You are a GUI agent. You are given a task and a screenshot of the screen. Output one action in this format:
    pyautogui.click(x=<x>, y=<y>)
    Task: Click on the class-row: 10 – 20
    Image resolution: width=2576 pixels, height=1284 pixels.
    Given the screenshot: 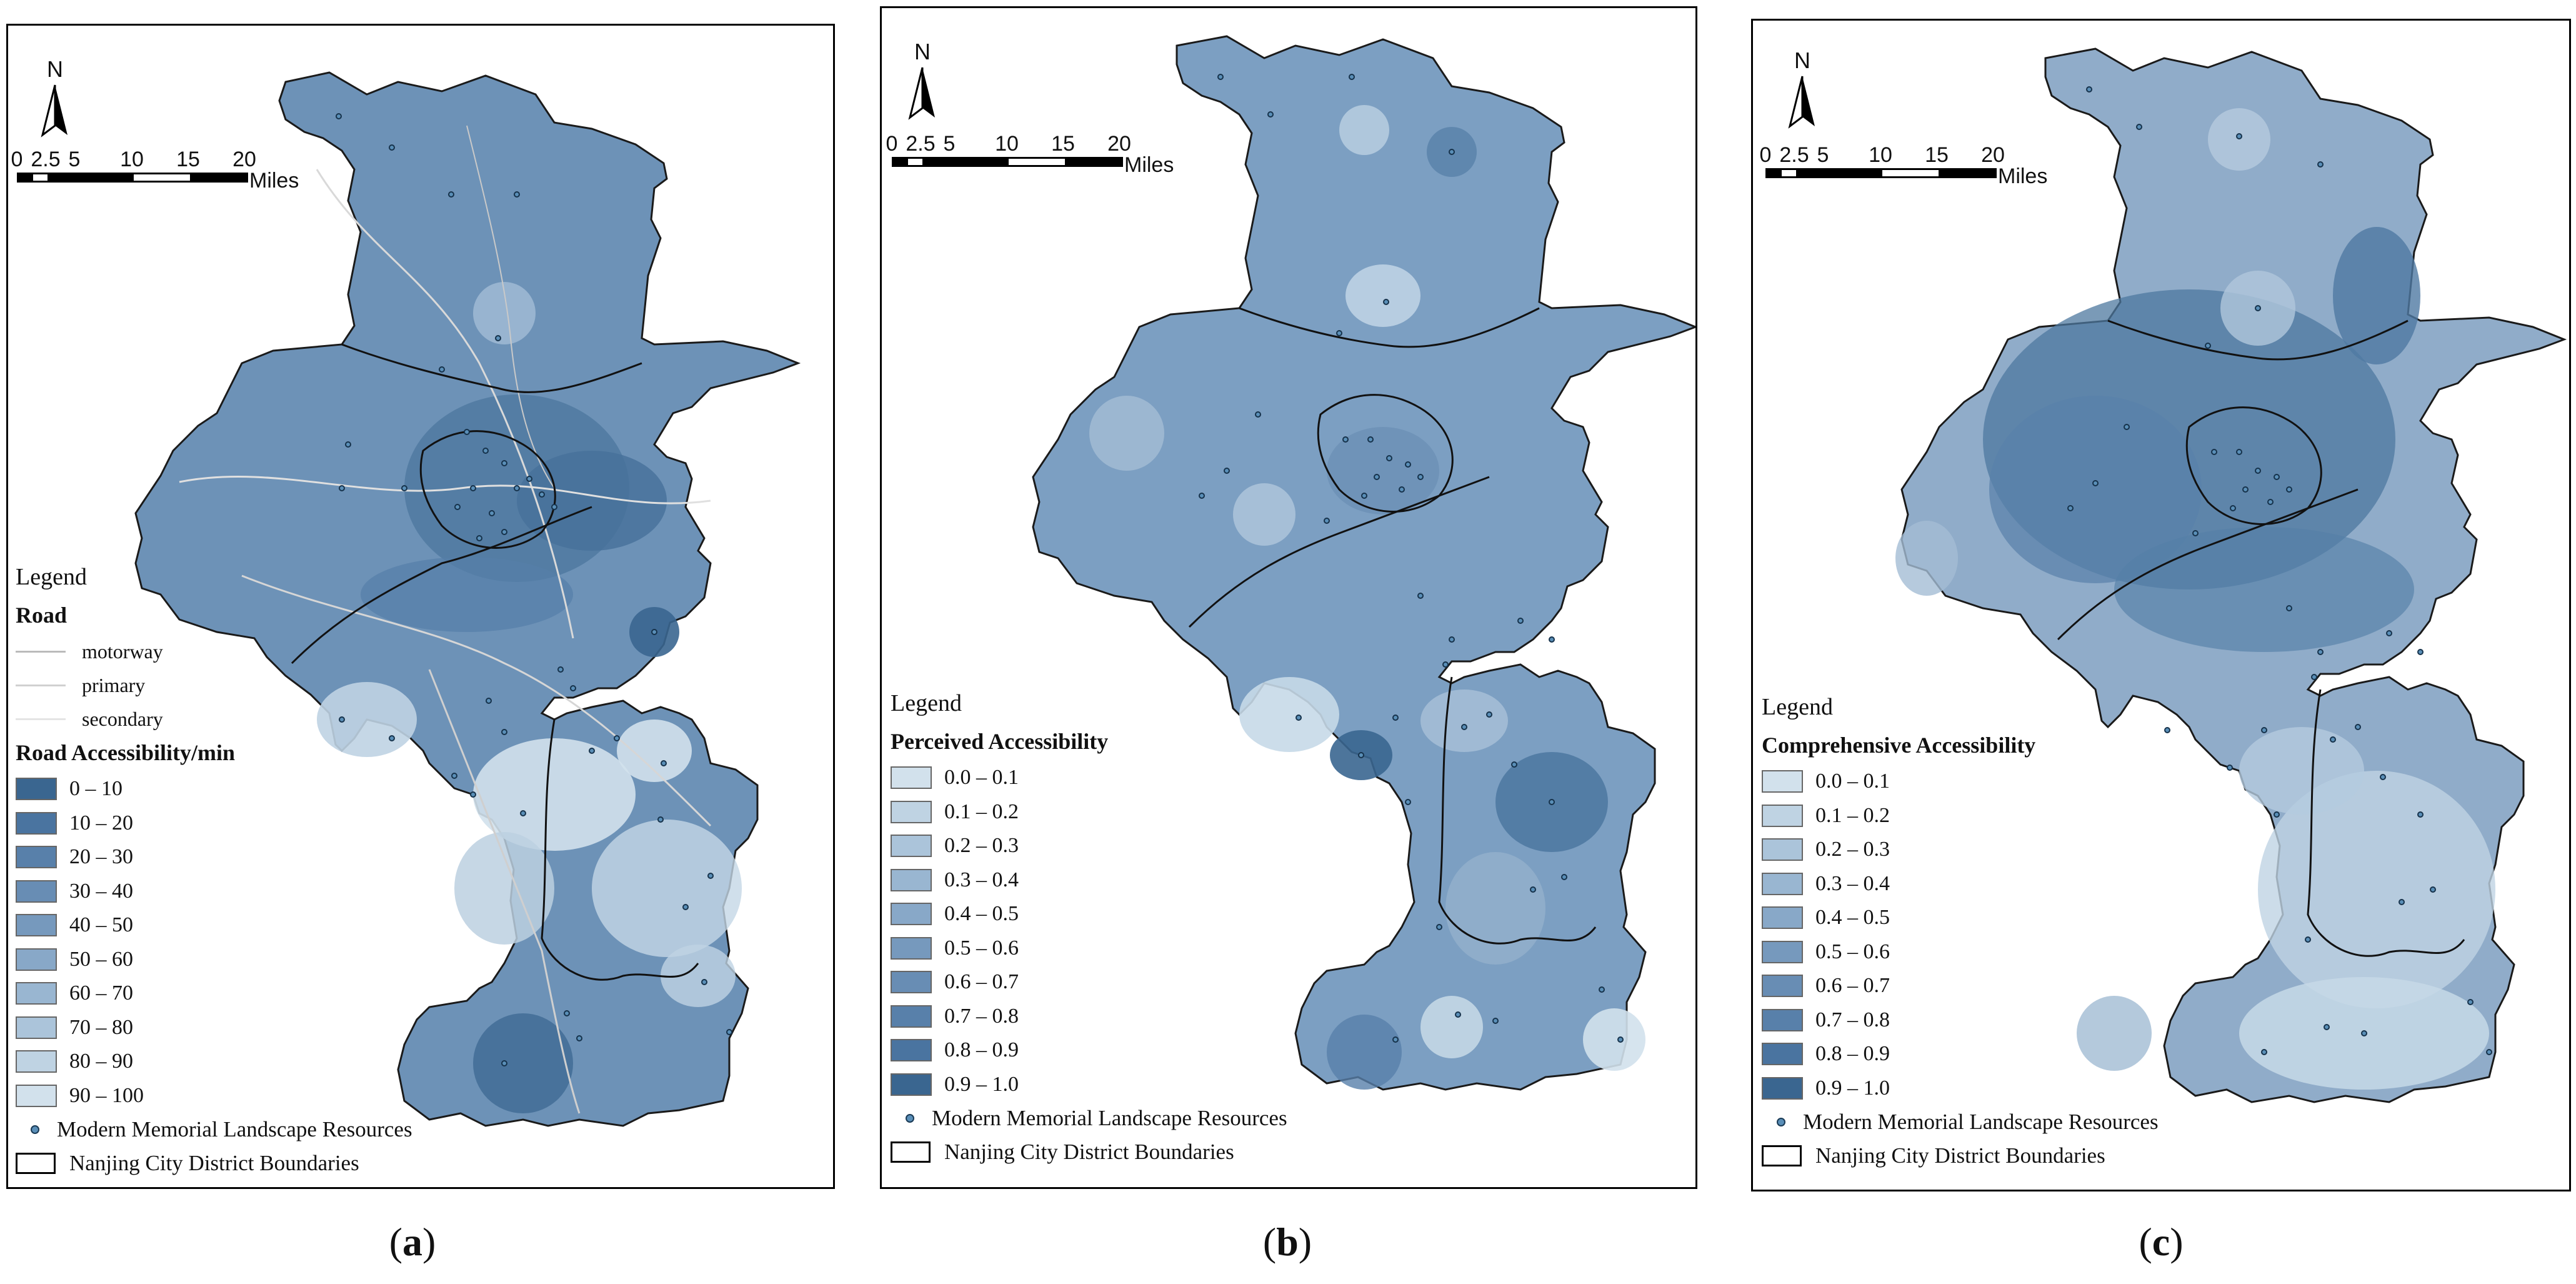 What is the action you would take?
    pyautogui.click(x=214, y=823)
    